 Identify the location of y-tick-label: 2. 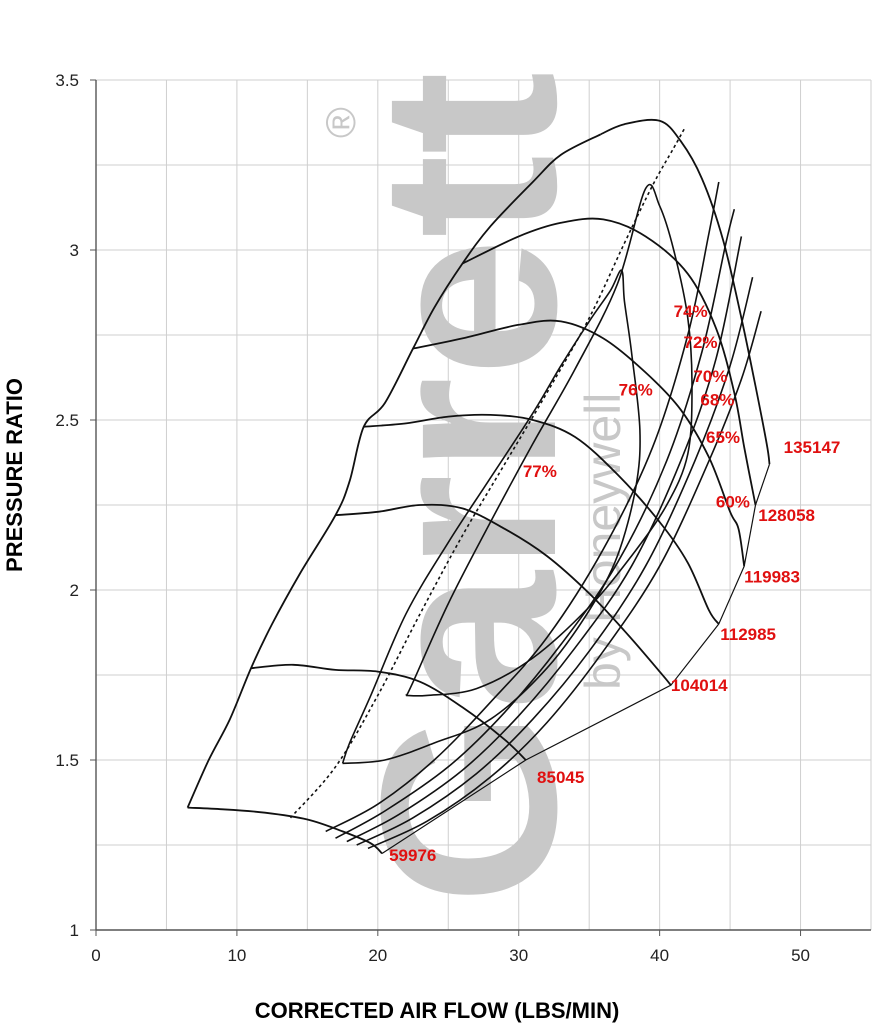
(74, 590).